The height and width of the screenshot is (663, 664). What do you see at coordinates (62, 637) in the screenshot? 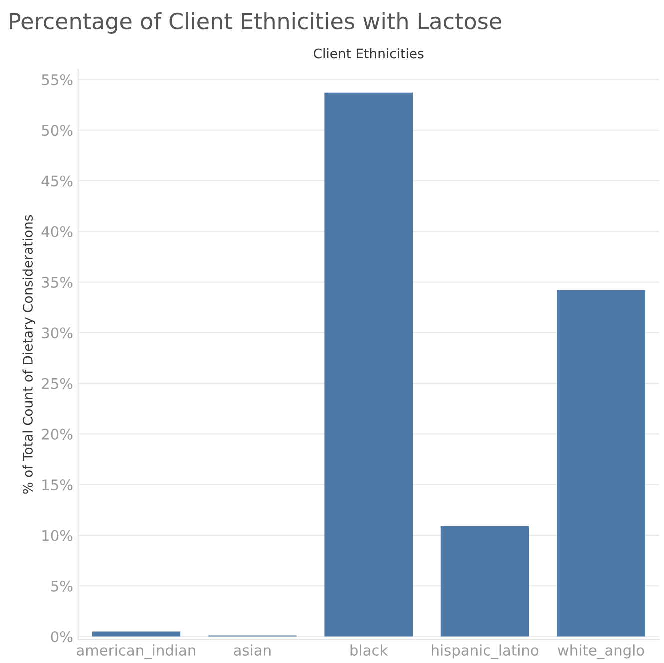
I see `y-tick-label: 0%` at bounding box center [62, 637].